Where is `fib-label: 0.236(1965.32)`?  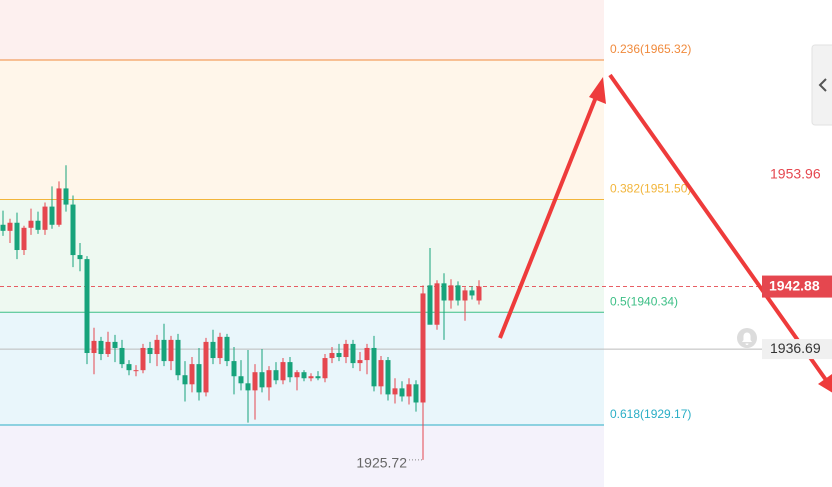 fib-label: 0.236(1965.32) is located at coordinates (650, 49).